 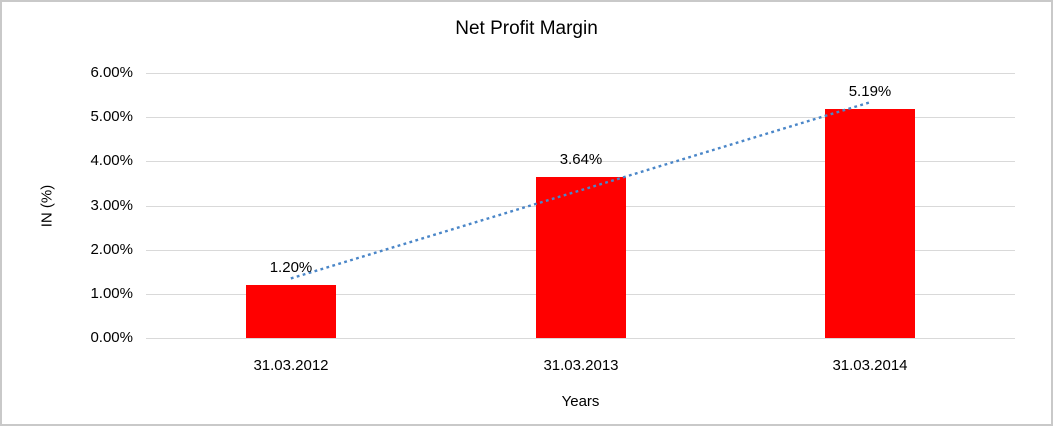 What do you see at coordinates (111, 160) in the screenshot?
I see `y-axis-tick-label: 4.00%` at bounding box center [111, 160].